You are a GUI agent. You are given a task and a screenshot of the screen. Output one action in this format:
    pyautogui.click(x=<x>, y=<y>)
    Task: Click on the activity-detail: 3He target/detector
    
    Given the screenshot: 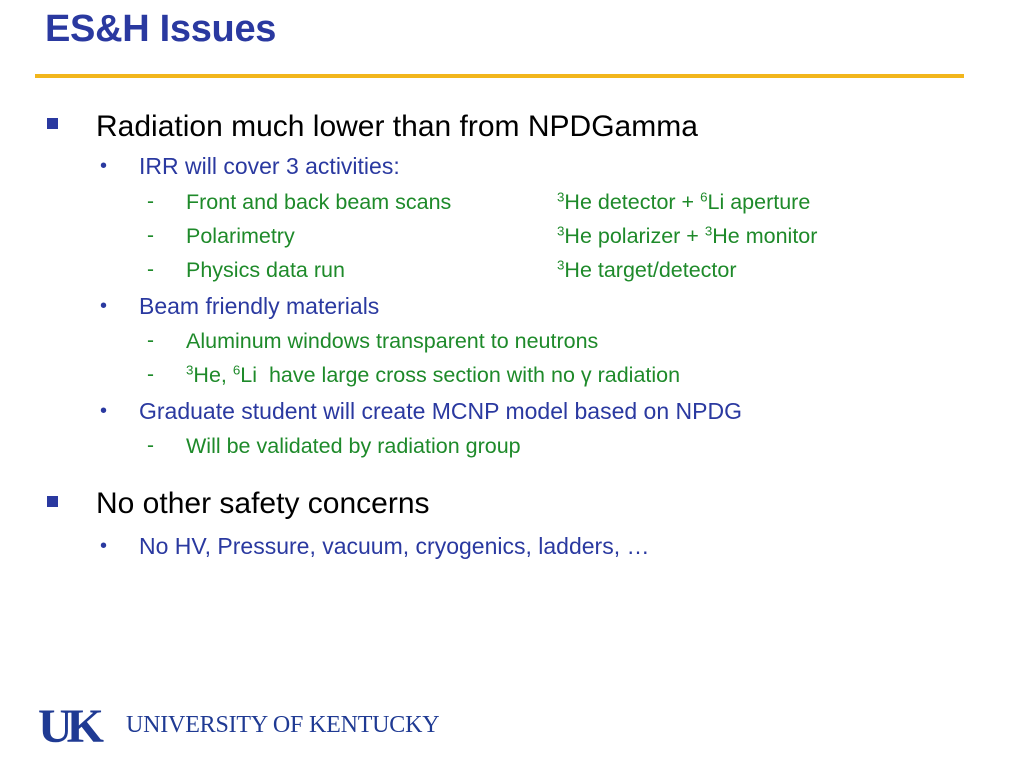 What is the action you would take?
    pyautogui.click(x=647, y=269)
    